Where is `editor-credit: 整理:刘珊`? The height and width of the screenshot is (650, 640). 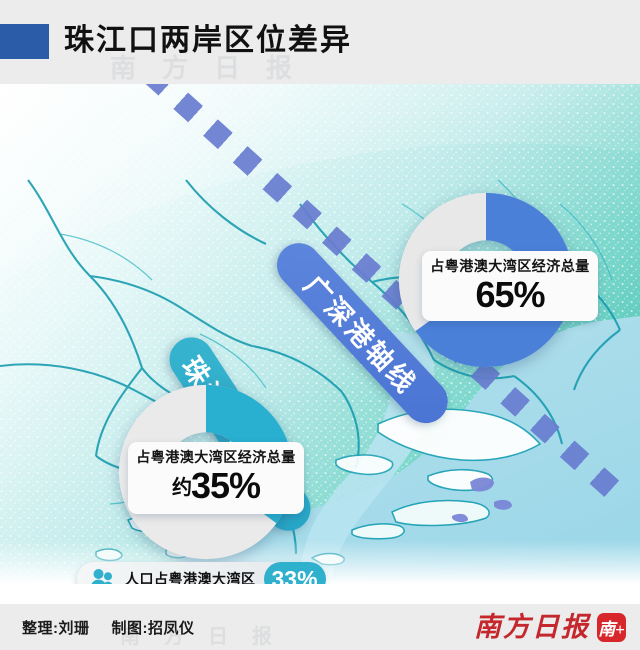 editor-credit: 整理:刘珊 is located at coordinates (56, 628).